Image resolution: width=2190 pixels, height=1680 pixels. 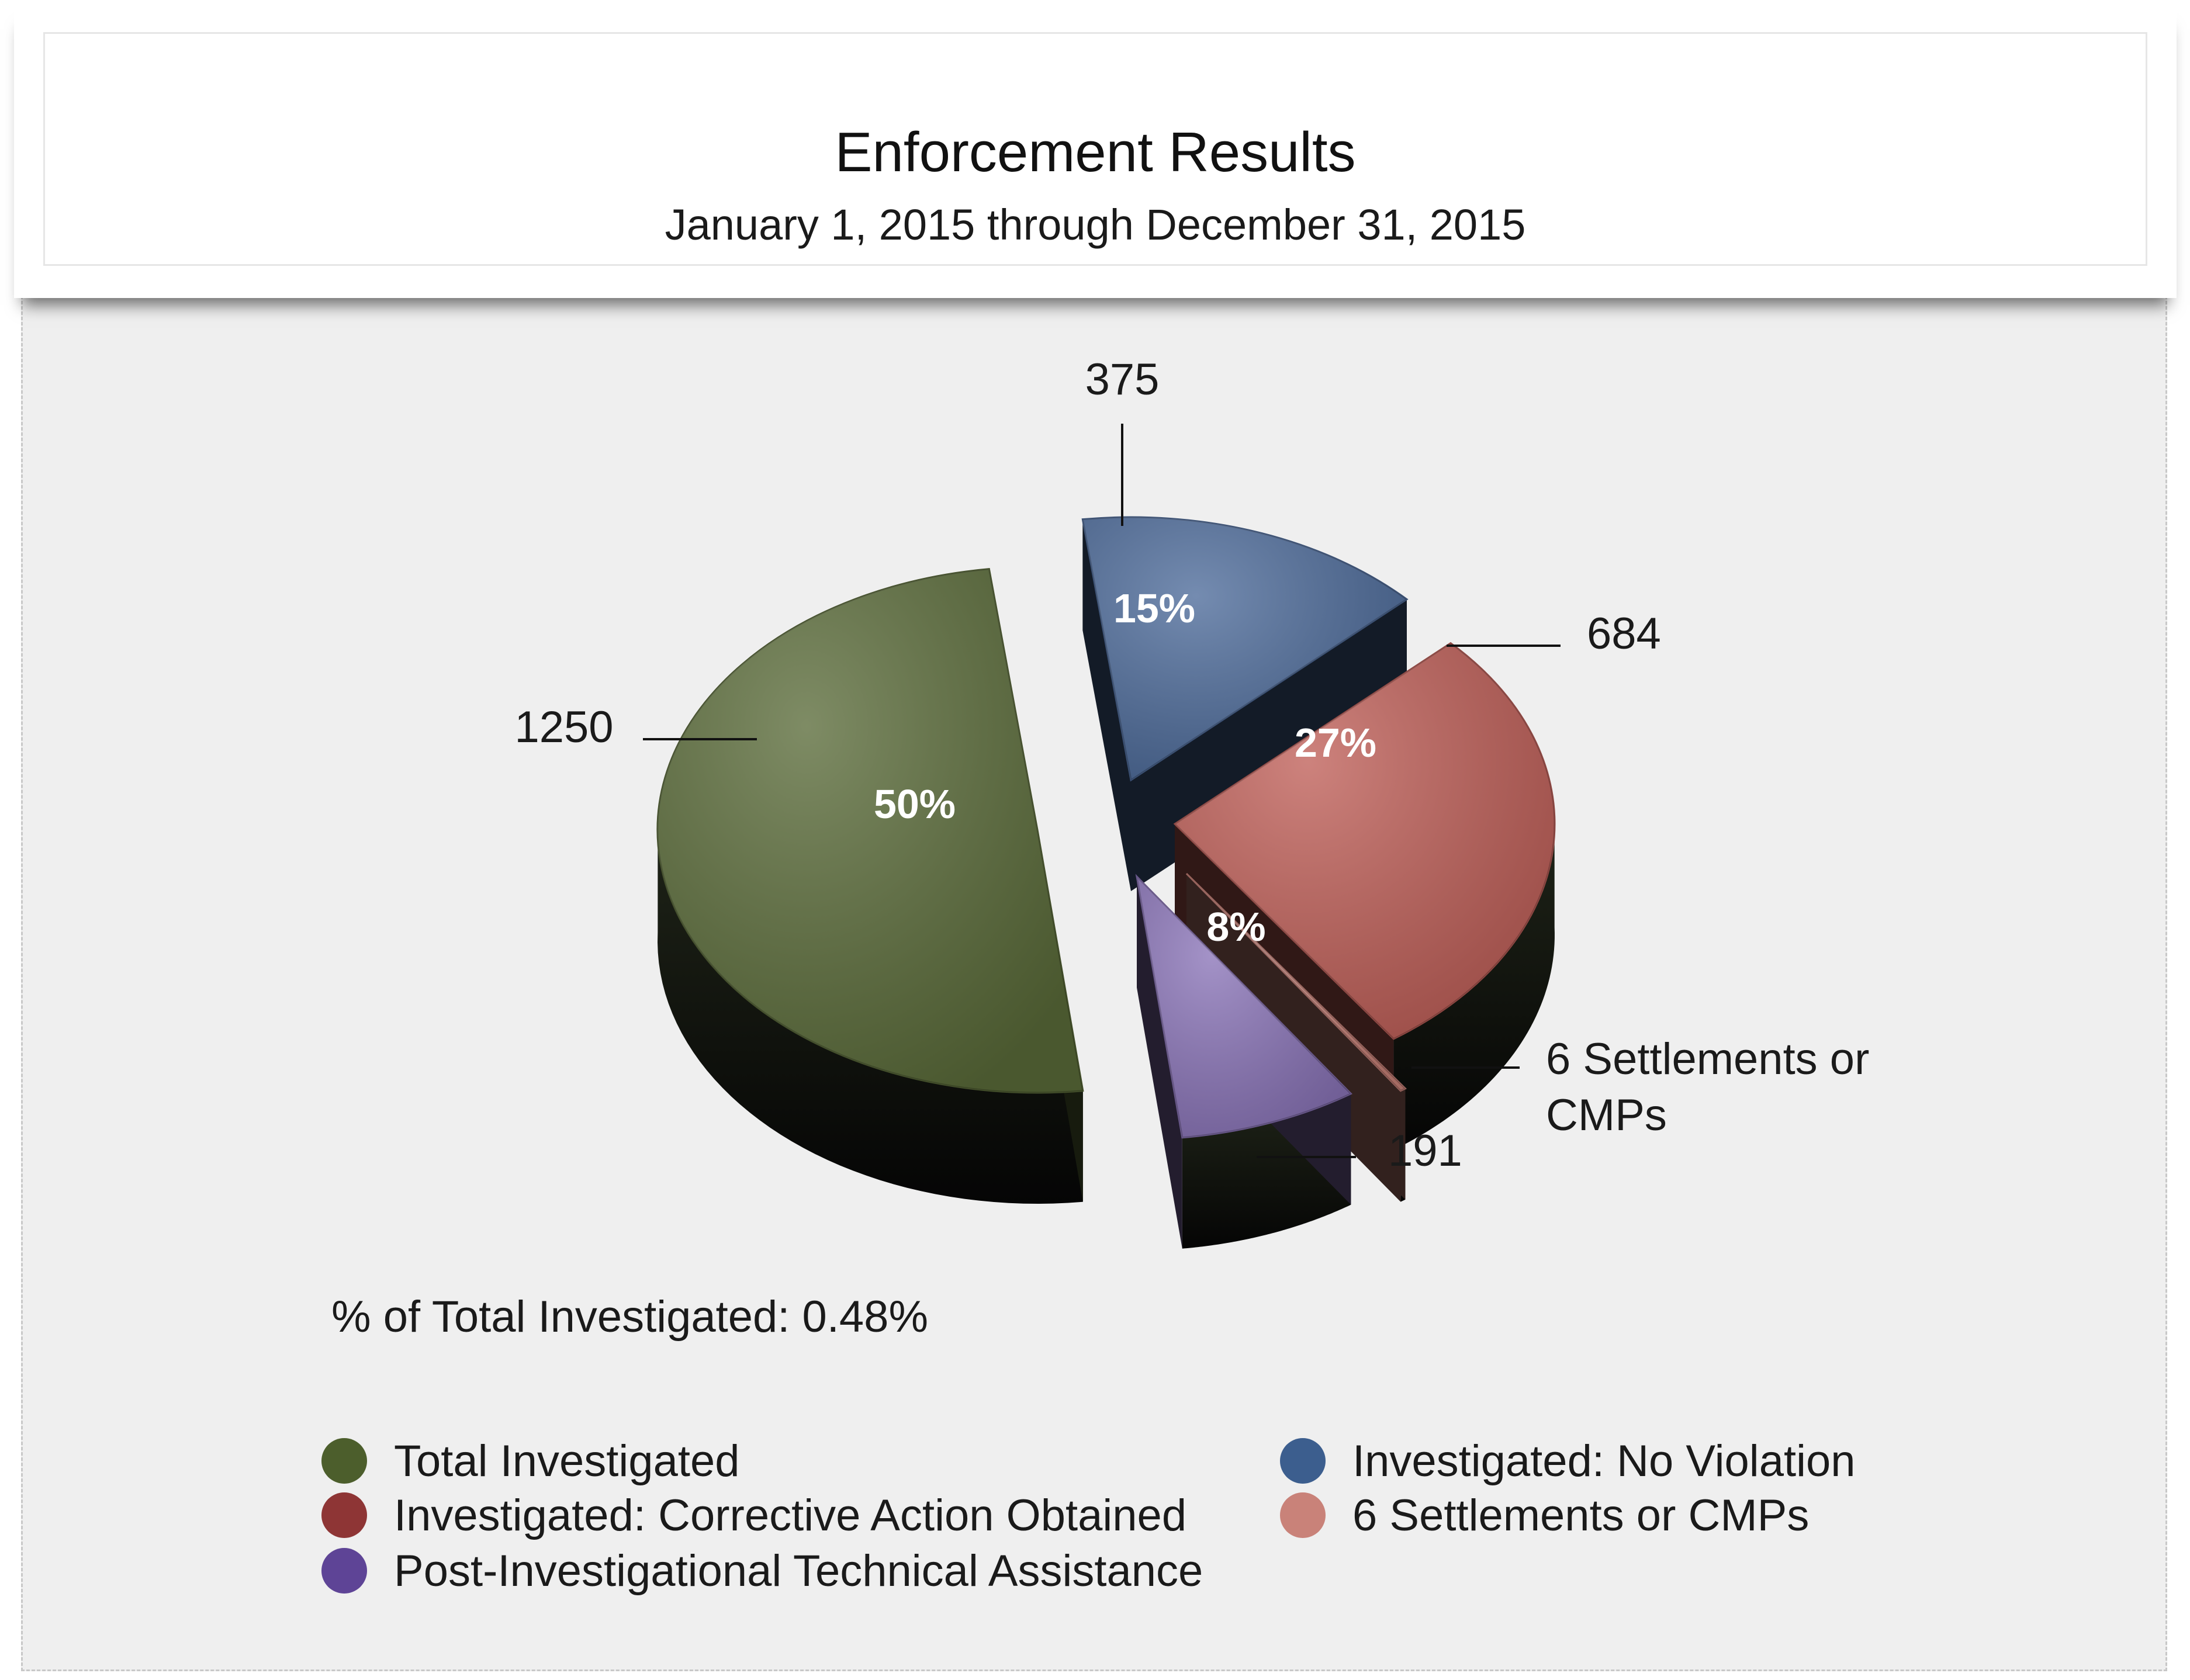 I want to click on value-label: 375, so click(x=1122, y=379).